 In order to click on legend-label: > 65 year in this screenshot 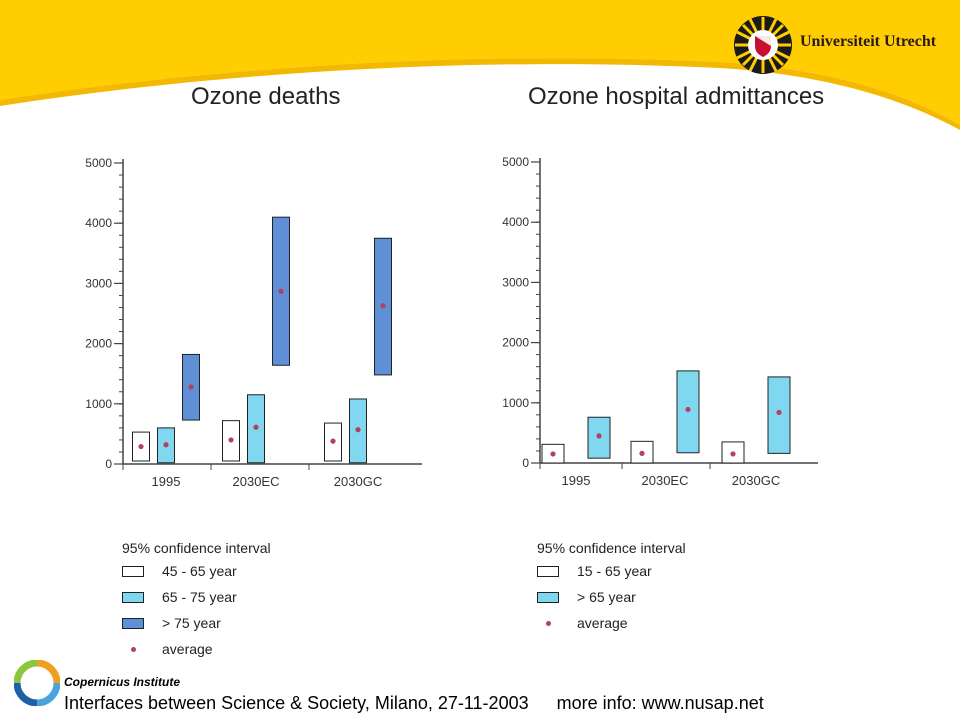, I will do `click(606, 597)`.